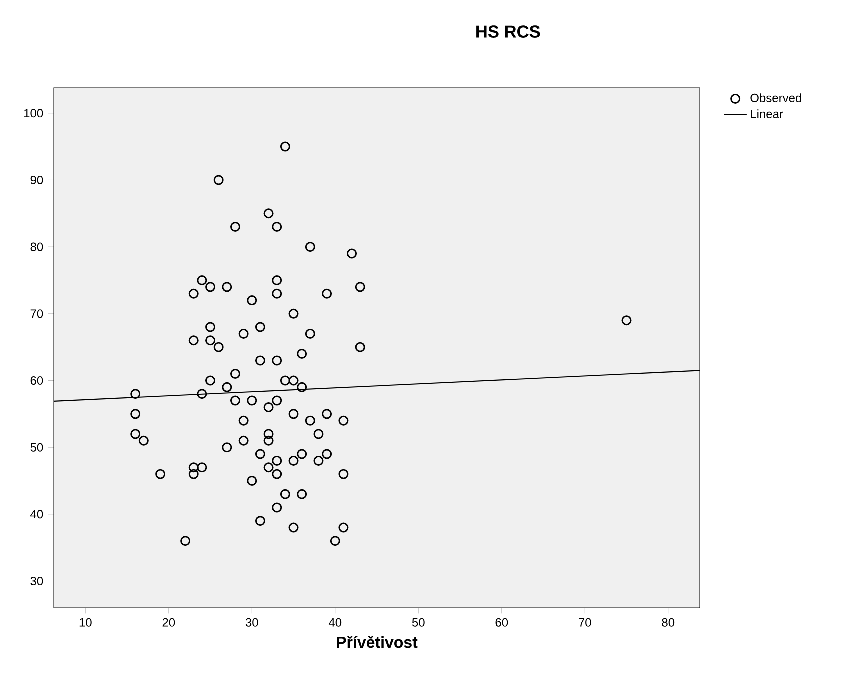  What do you see at coordinates (37, 514) in the screenshot?
I see `y-tick-label: 40` at bounding box center [37, 514].